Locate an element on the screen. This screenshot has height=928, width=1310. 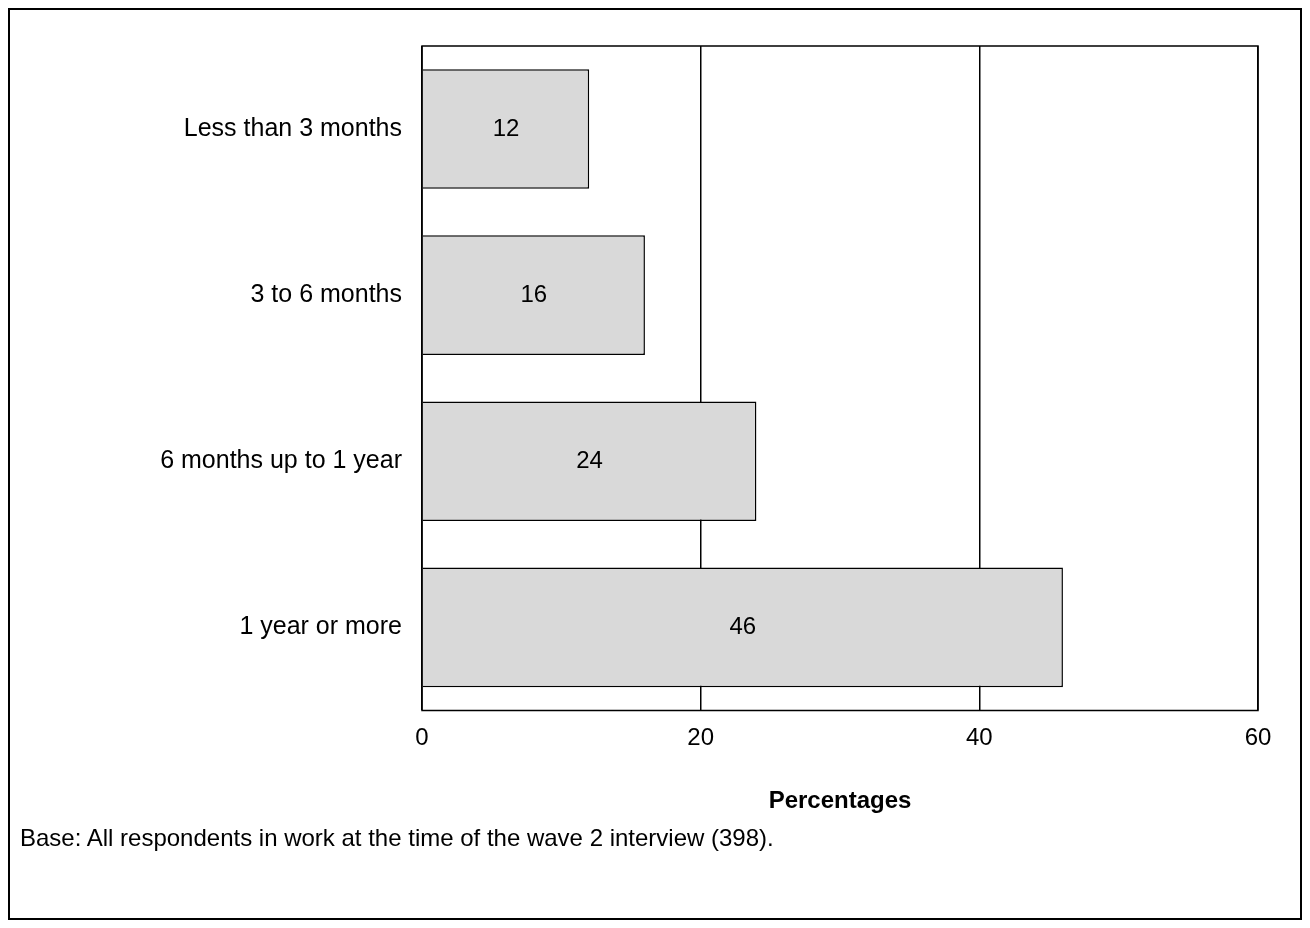
x-axis-title: Percentages is located at coordinates (840, 800).